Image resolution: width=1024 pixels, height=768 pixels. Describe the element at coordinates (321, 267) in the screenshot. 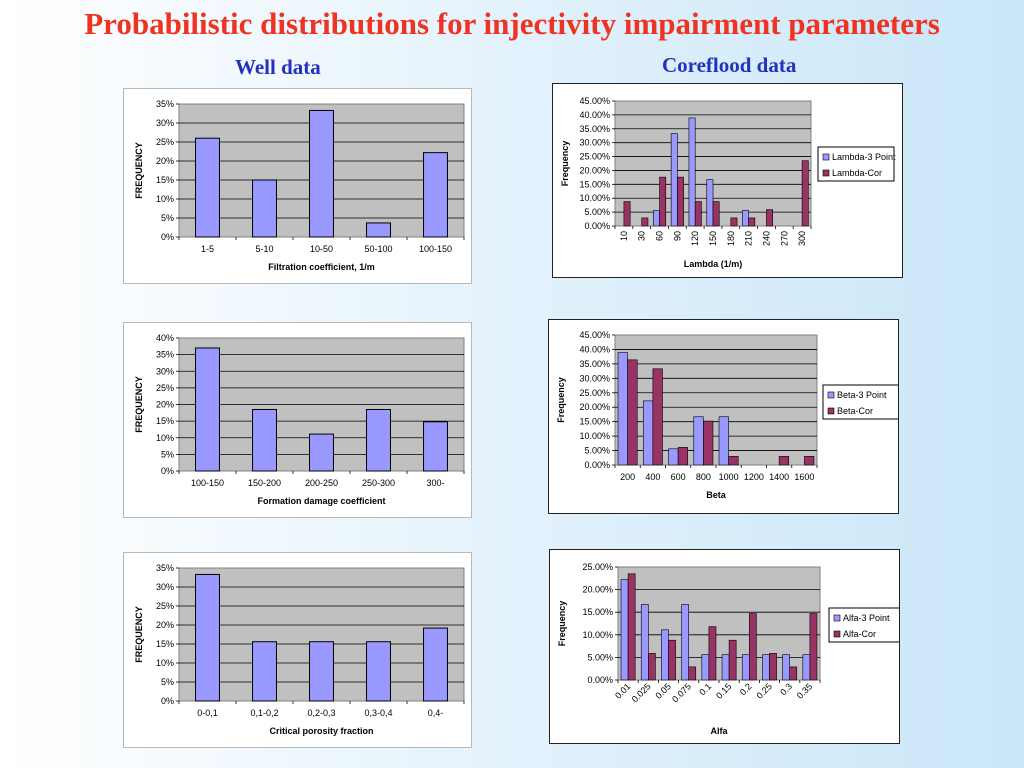

I see `x-axis-title: Filtration coefficient, 1/m` at that location.